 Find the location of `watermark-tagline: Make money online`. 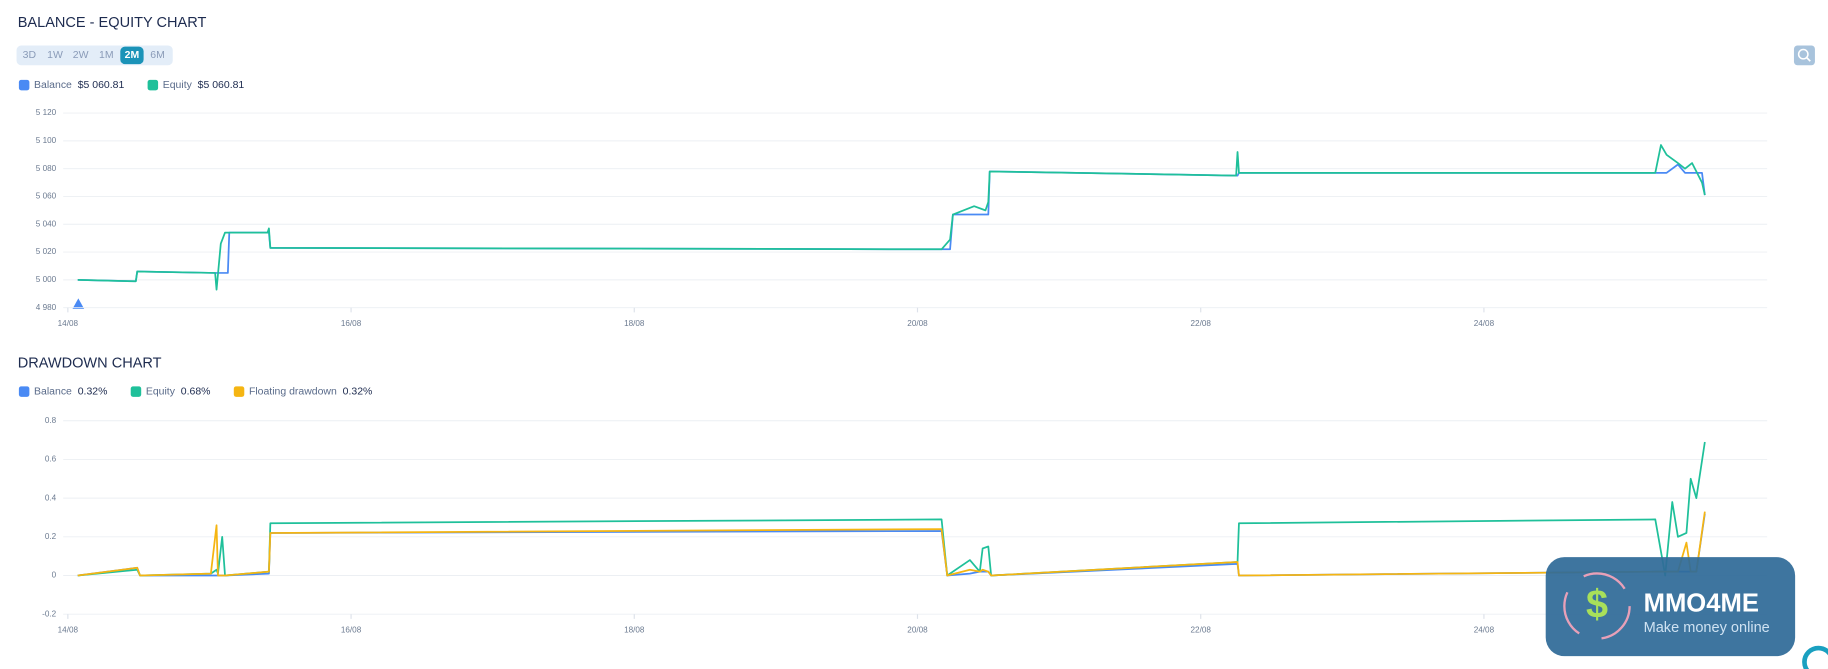

watermark-tagline: Make money online is located at coordinates (1707, 628).